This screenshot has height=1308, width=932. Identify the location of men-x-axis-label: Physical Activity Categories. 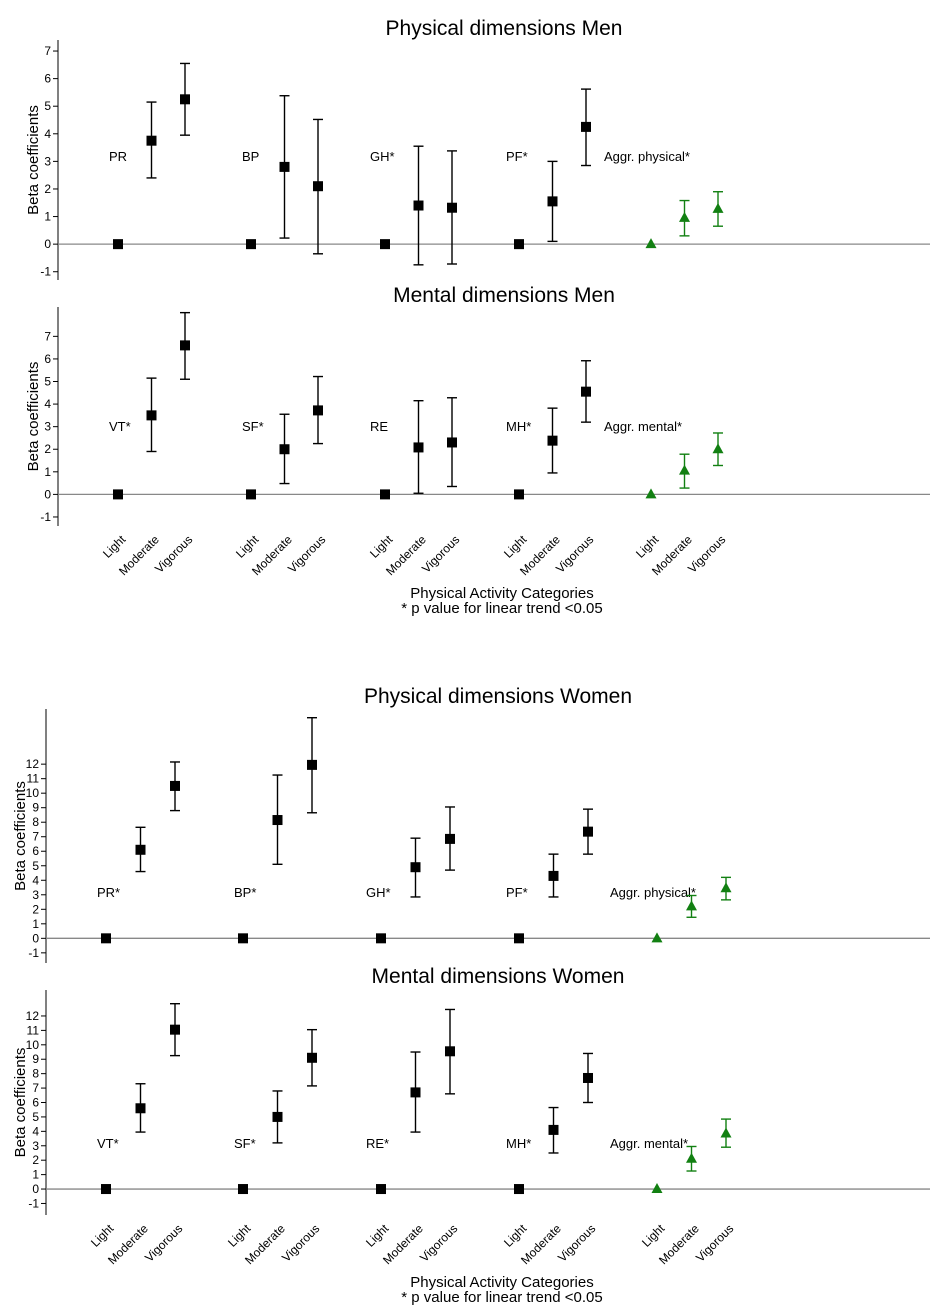
(501, 593).